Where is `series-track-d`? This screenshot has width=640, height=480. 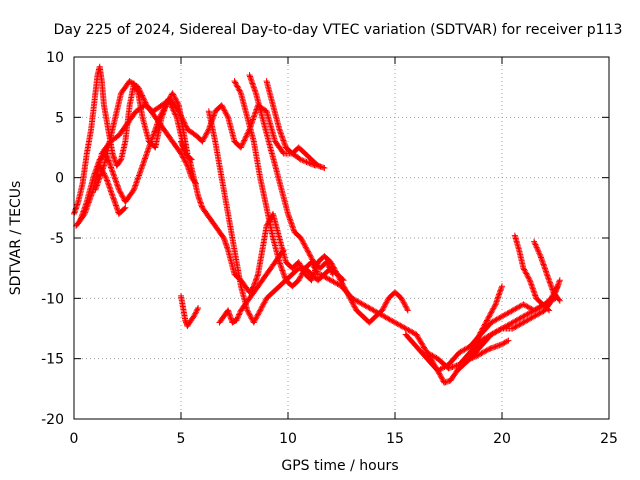 series-track-d is located at coordinates (145, 135).